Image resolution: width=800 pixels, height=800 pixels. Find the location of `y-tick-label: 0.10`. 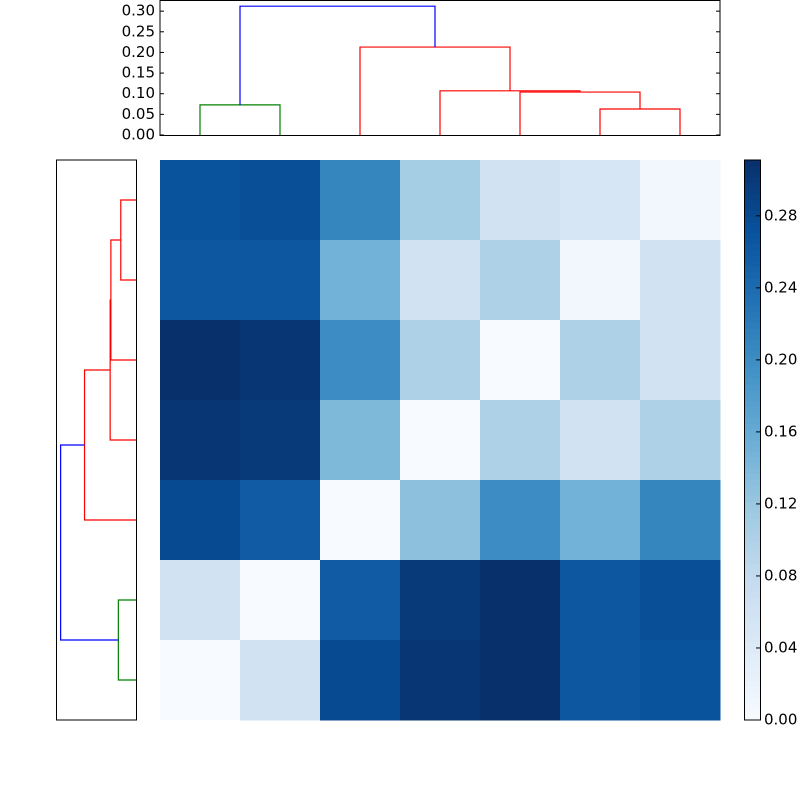

y-tick-label: 0.10 is located at coordinates (138, 93).